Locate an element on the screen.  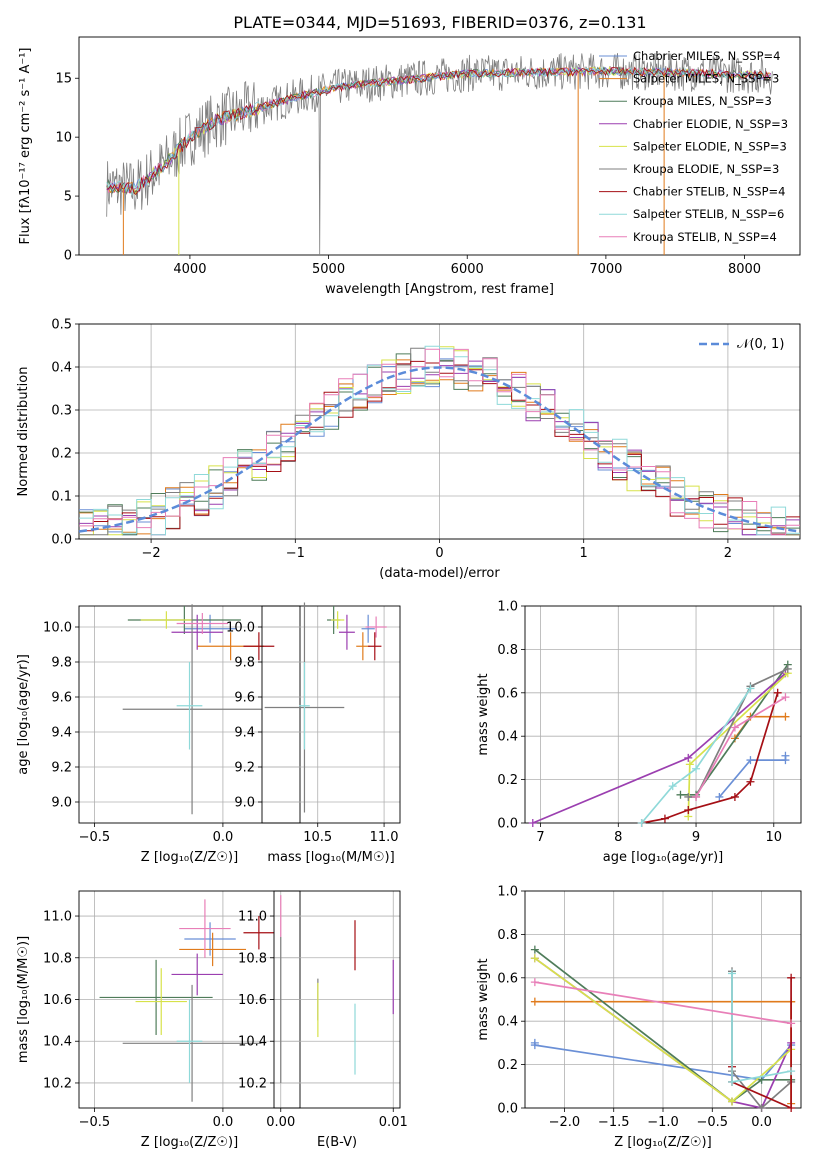
y-tick-label: 10.2 is located at coordinates (252, 1083).